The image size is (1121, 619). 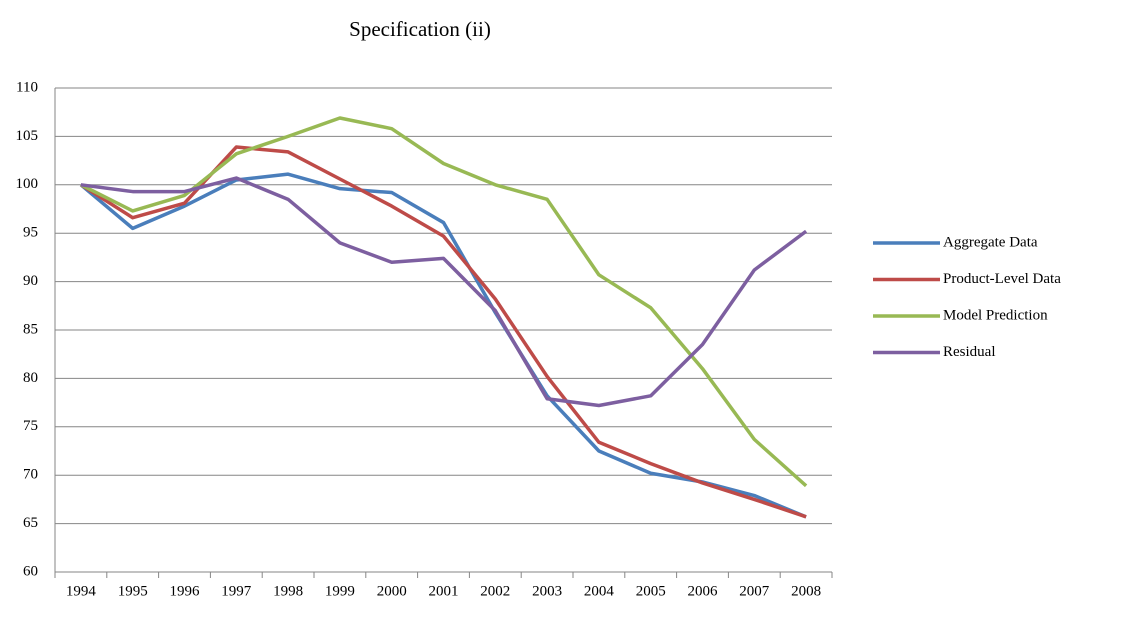 I want to click on legend-label: Product-Level Data, so click(x=1002, y=279).